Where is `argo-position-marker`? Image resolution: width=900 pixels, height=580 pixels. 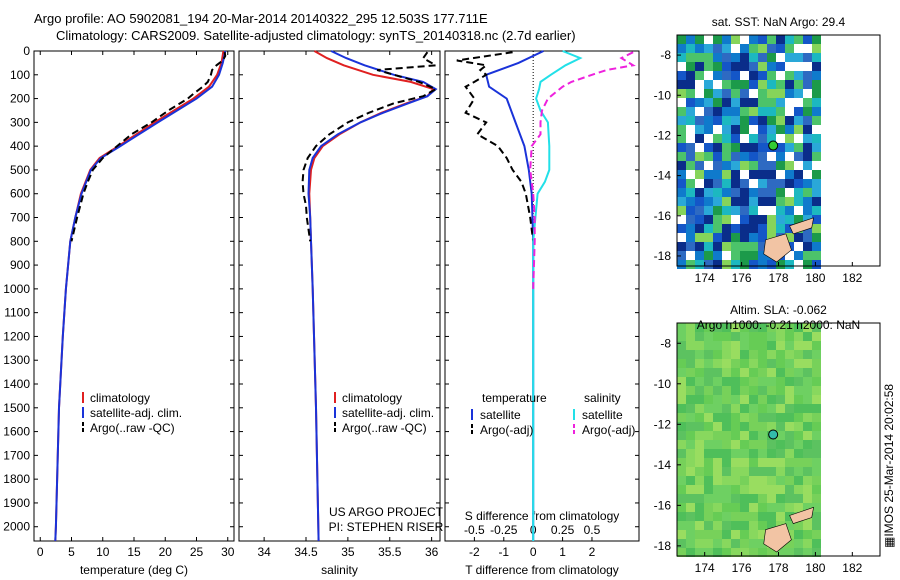 argo-position-marker is located at coordinates (773, 145).